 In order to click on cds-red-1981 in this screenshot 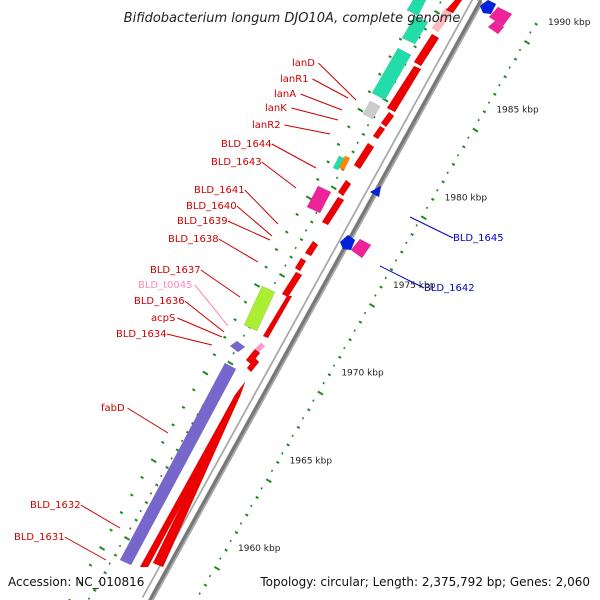, I will do `click(364, 156)`.